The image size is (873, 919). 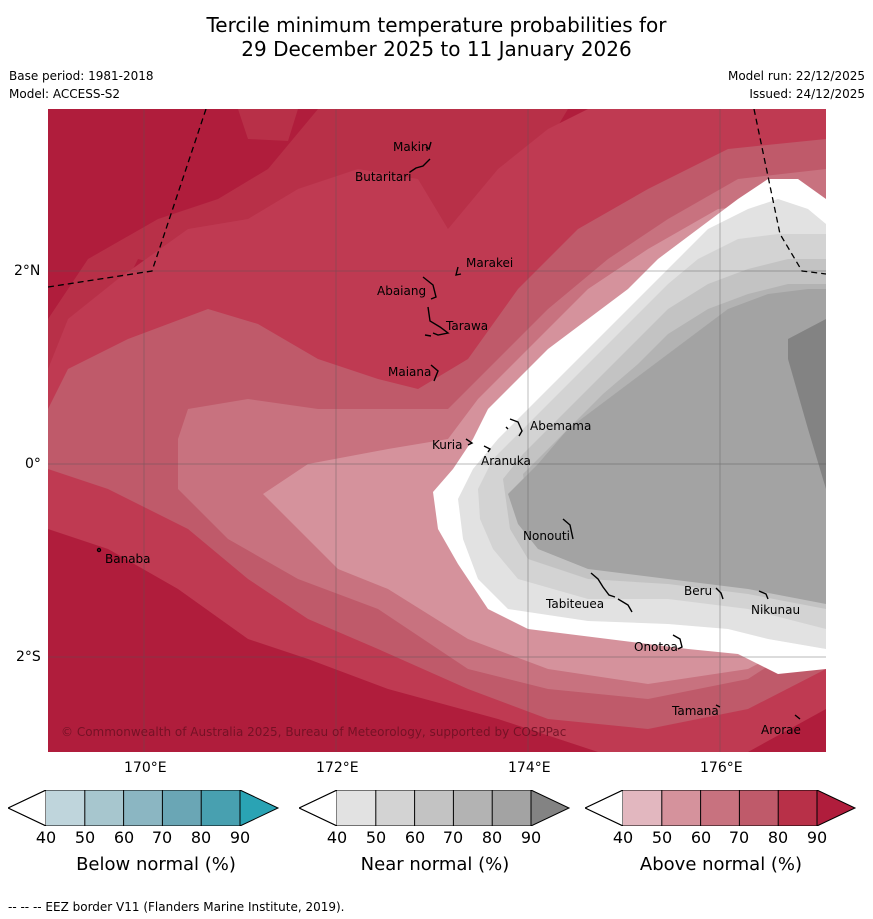 I want to click on island-tarawa, so click(x=438, y=321).